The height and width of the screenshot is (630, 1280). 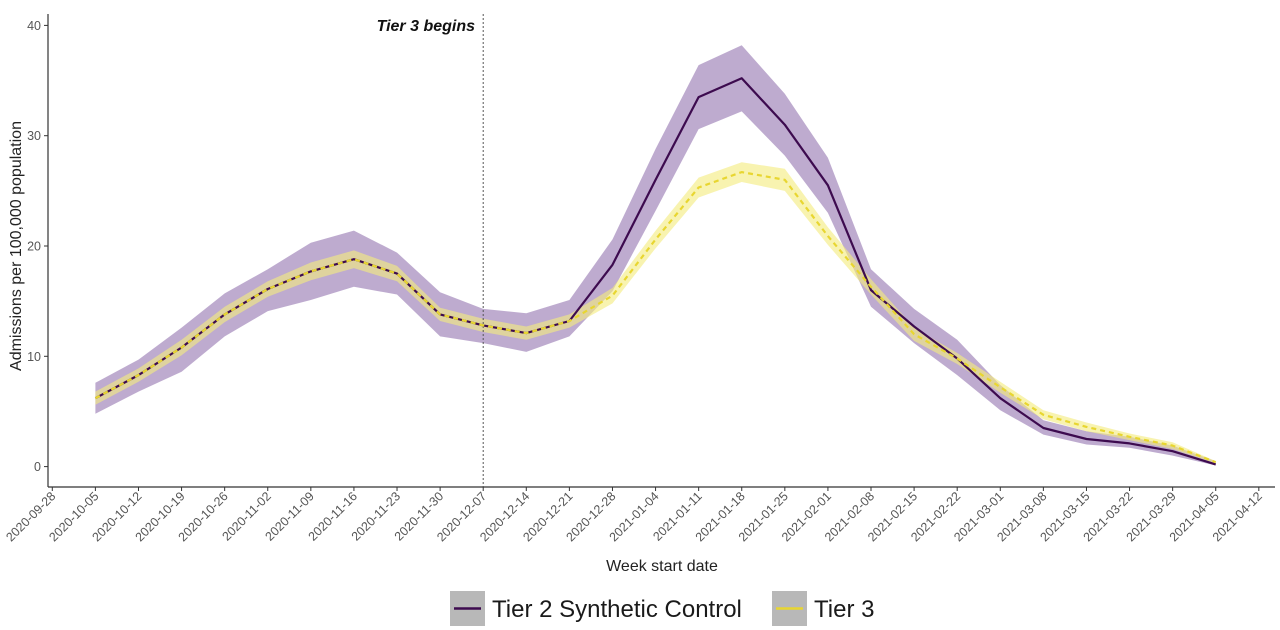 I want to click on y-tick-labels: 0 10 20 30 40, so click(x=37, y=246).